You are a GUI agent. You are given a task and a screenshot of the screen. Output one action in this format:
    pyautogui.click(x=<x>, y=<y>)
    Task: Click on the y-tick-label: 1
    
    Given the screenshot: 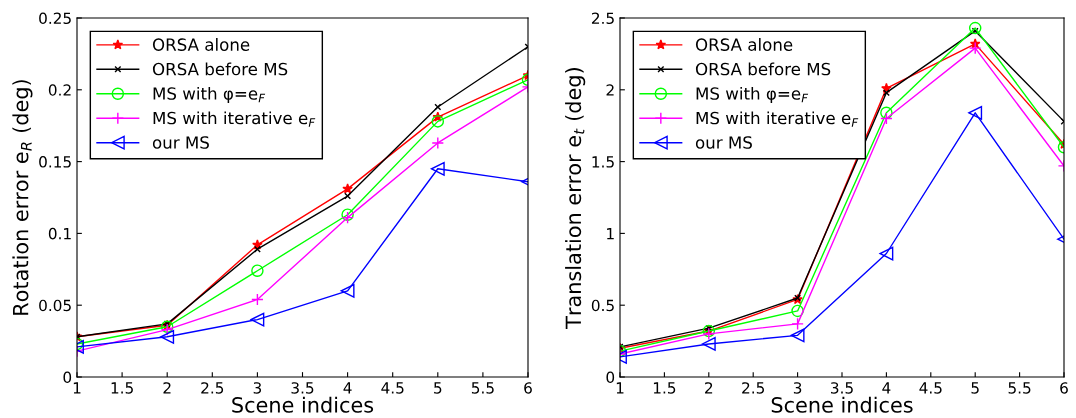 What is the action you would take?
    pyautogui.click(x=610, y=234)
    